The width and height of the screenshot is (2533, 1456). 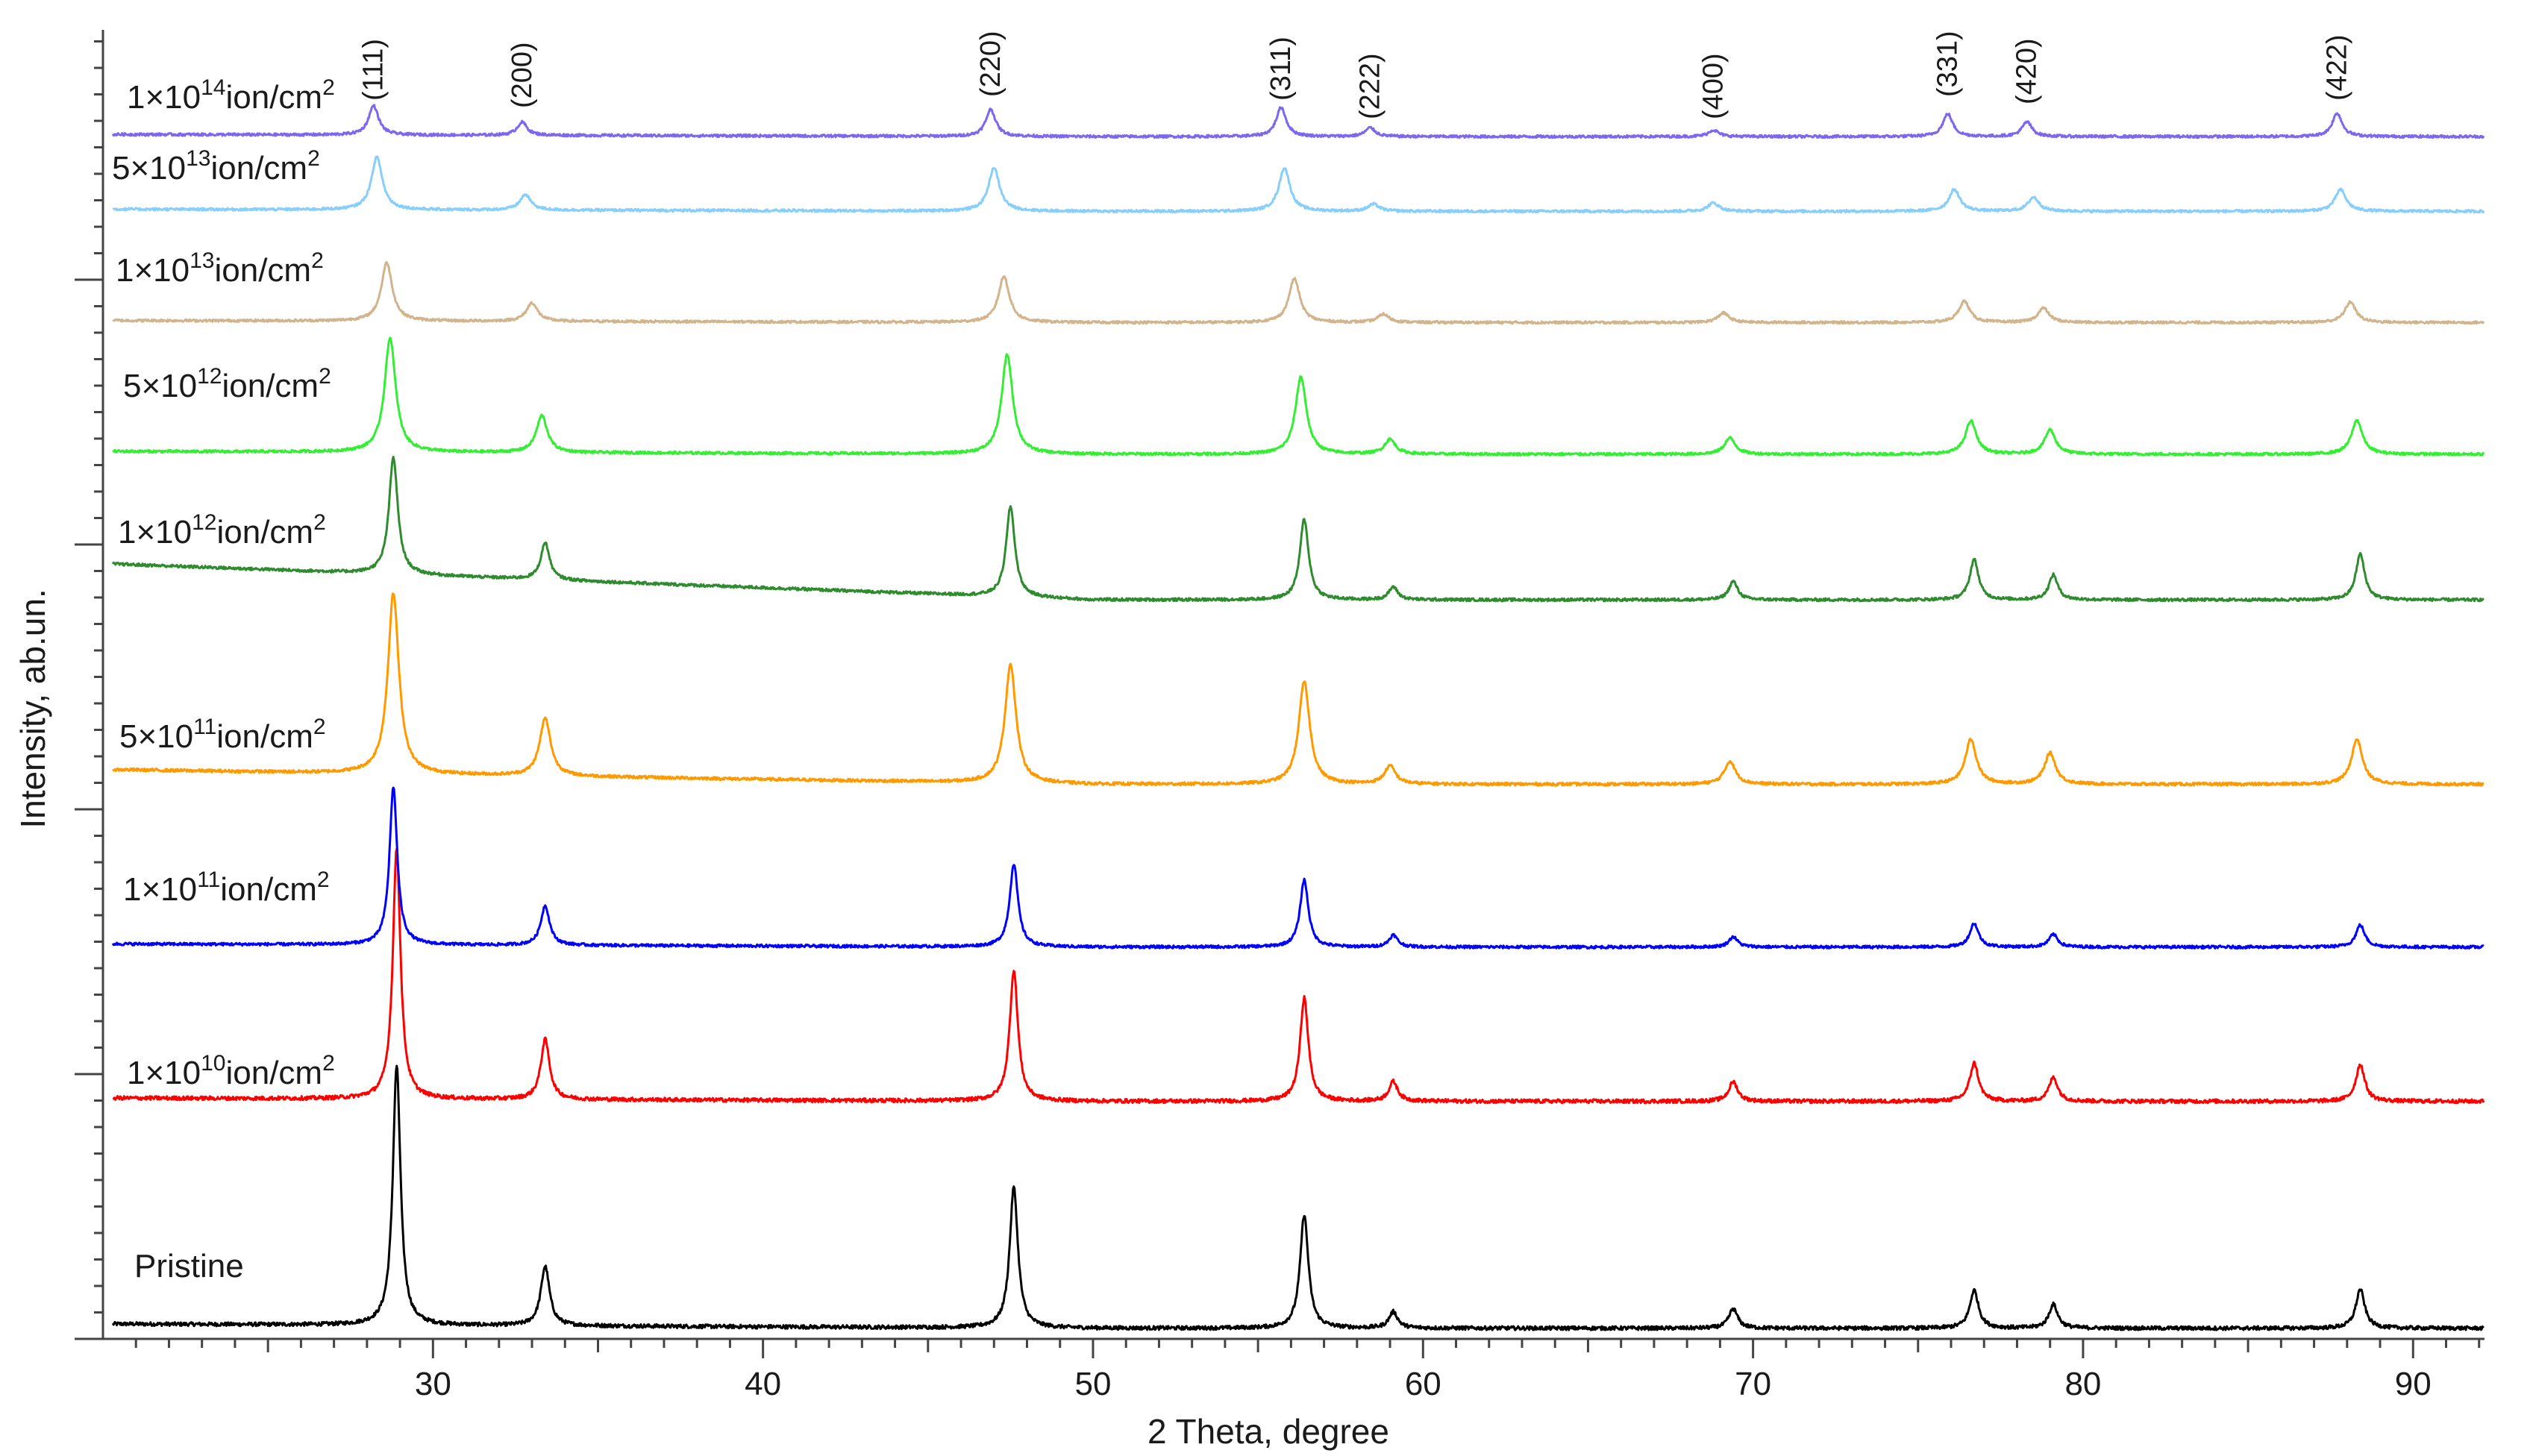 What do you see at coordinates (763, 1384) in the screenshot?
I see `x-tick-label-1: 40` at bounding box center [763, 1384].